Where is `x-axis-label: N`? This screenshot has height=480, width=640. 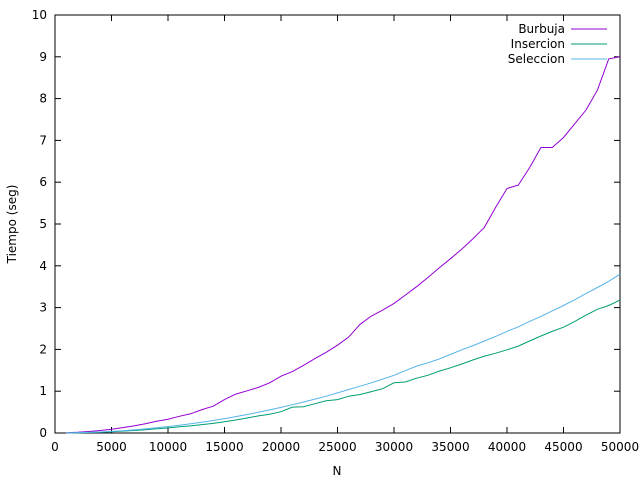
x-axis-label: N is located at coordinates (337, 471).